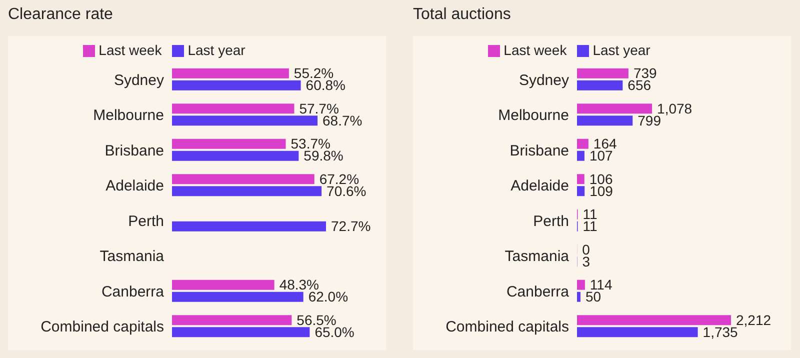 This screenshot has height=358, width=800. Describe the element at coordinates (351, 226) in the screenshot. I see `data-label: 72.7%` at that location.